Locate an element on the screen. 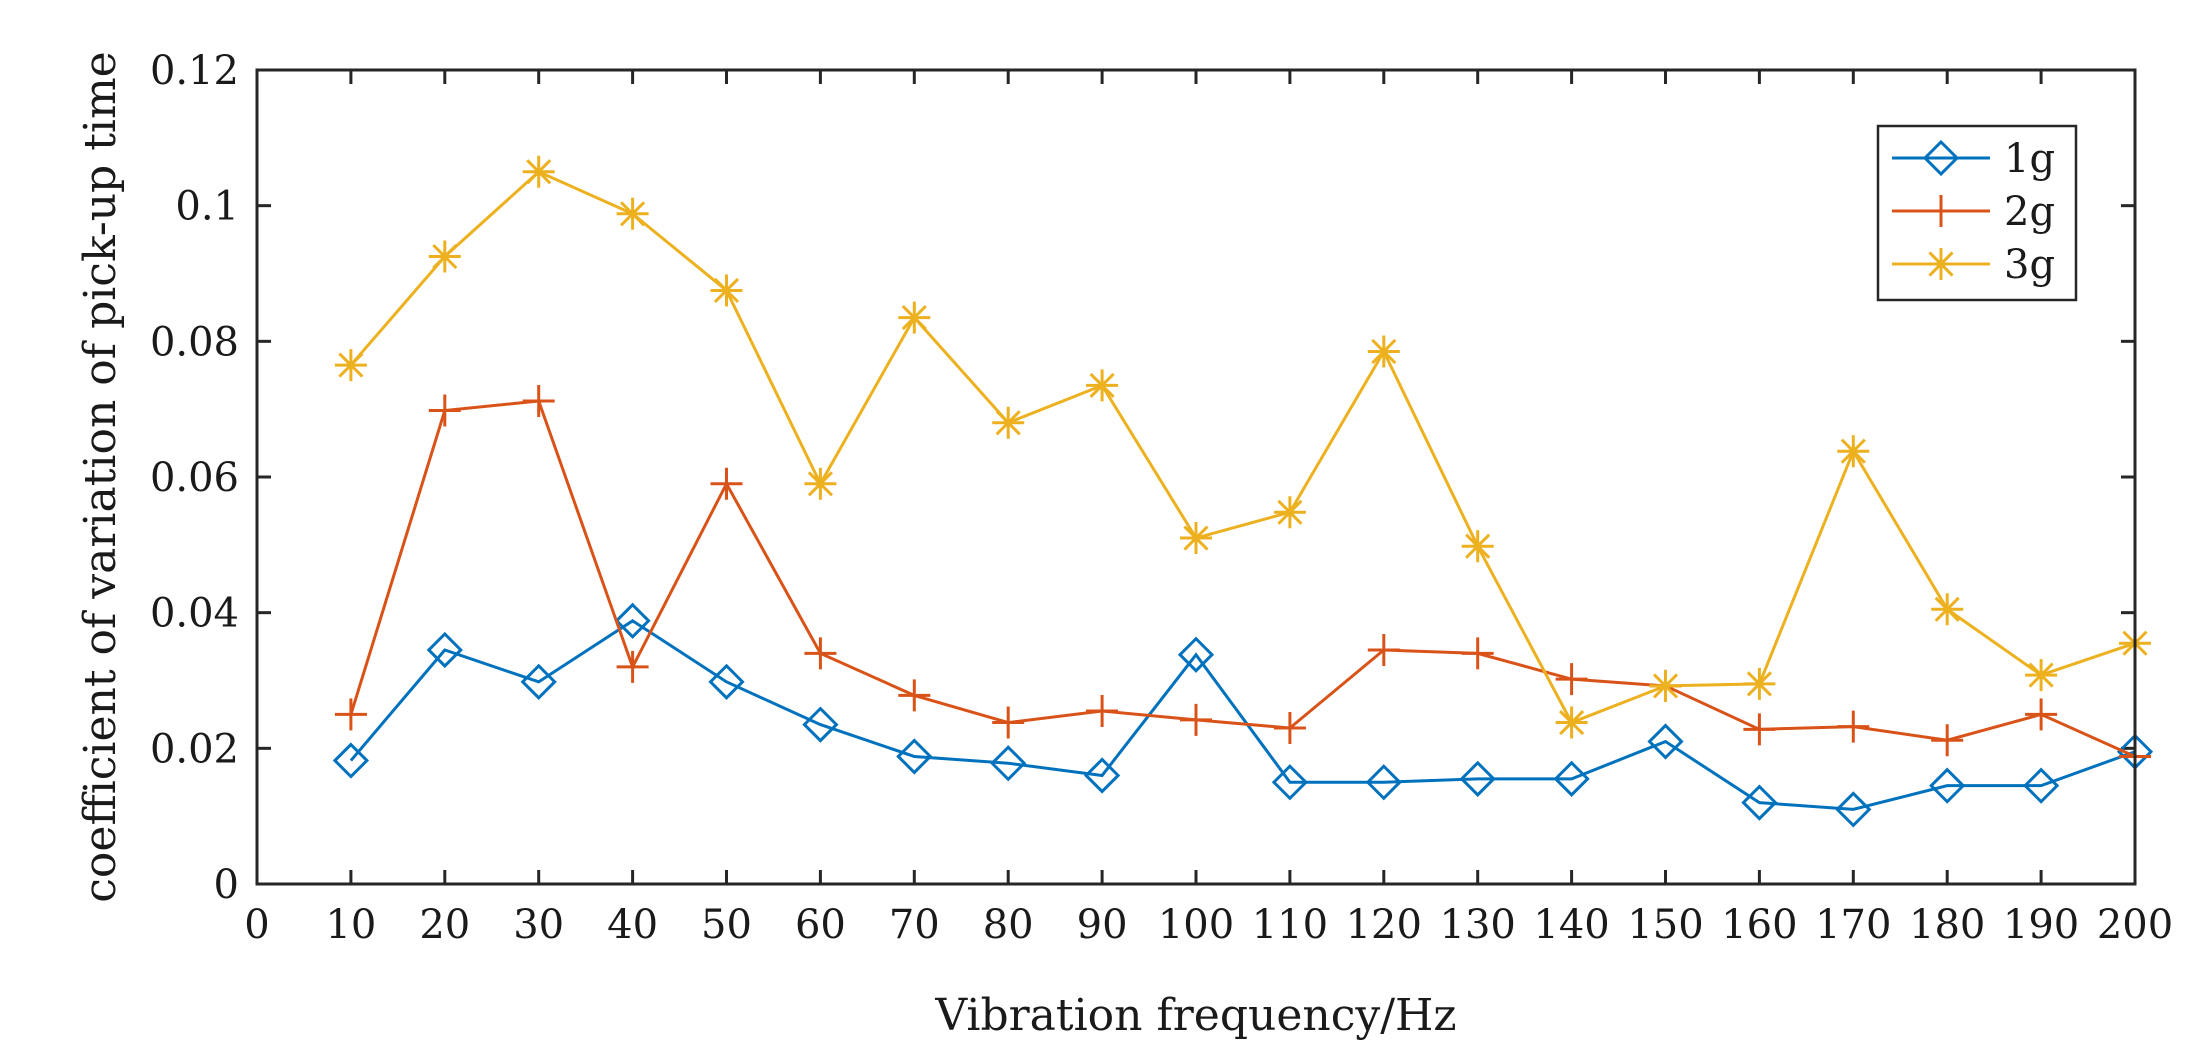  x-tick-label: 130 is located at coordinates (1478, 925).